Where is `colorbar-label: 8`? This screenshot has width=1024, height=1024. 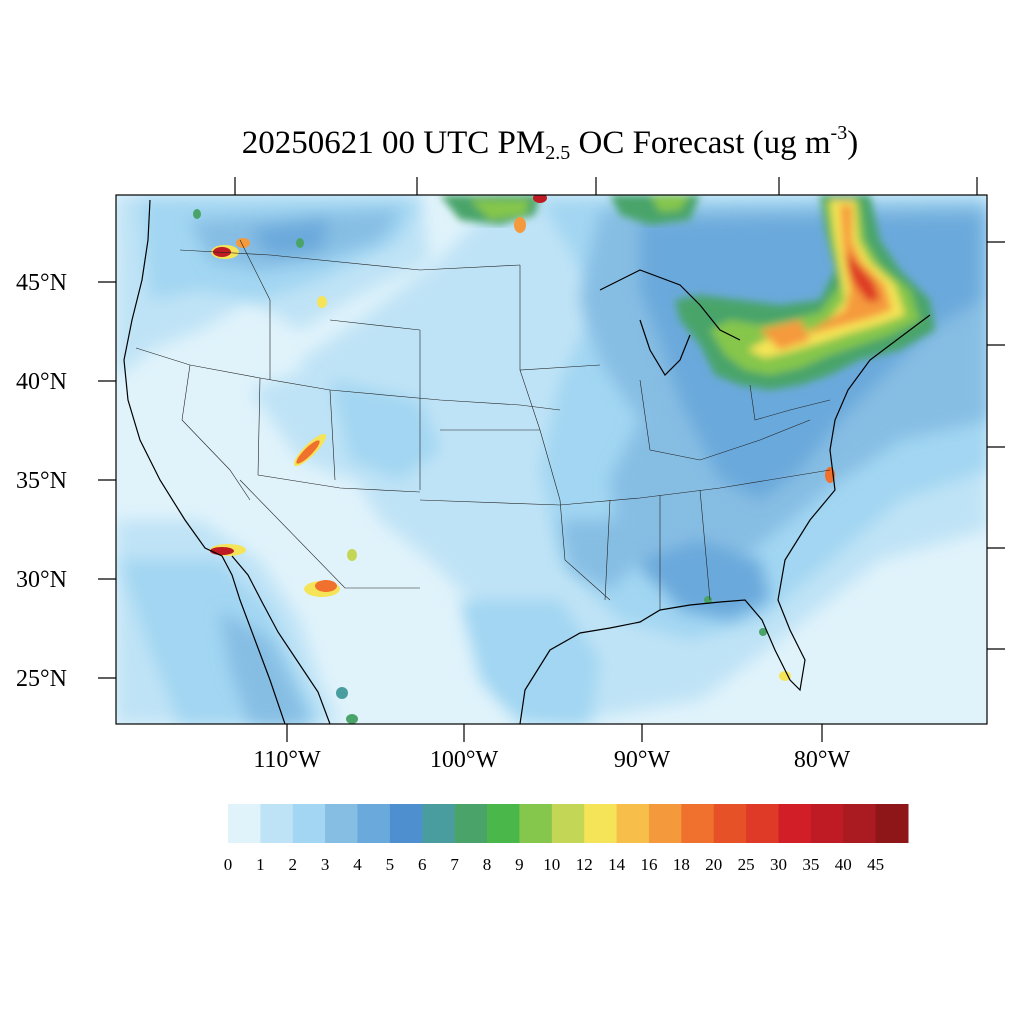
colorbar-label: 8 is located at coordinates (487, 864).